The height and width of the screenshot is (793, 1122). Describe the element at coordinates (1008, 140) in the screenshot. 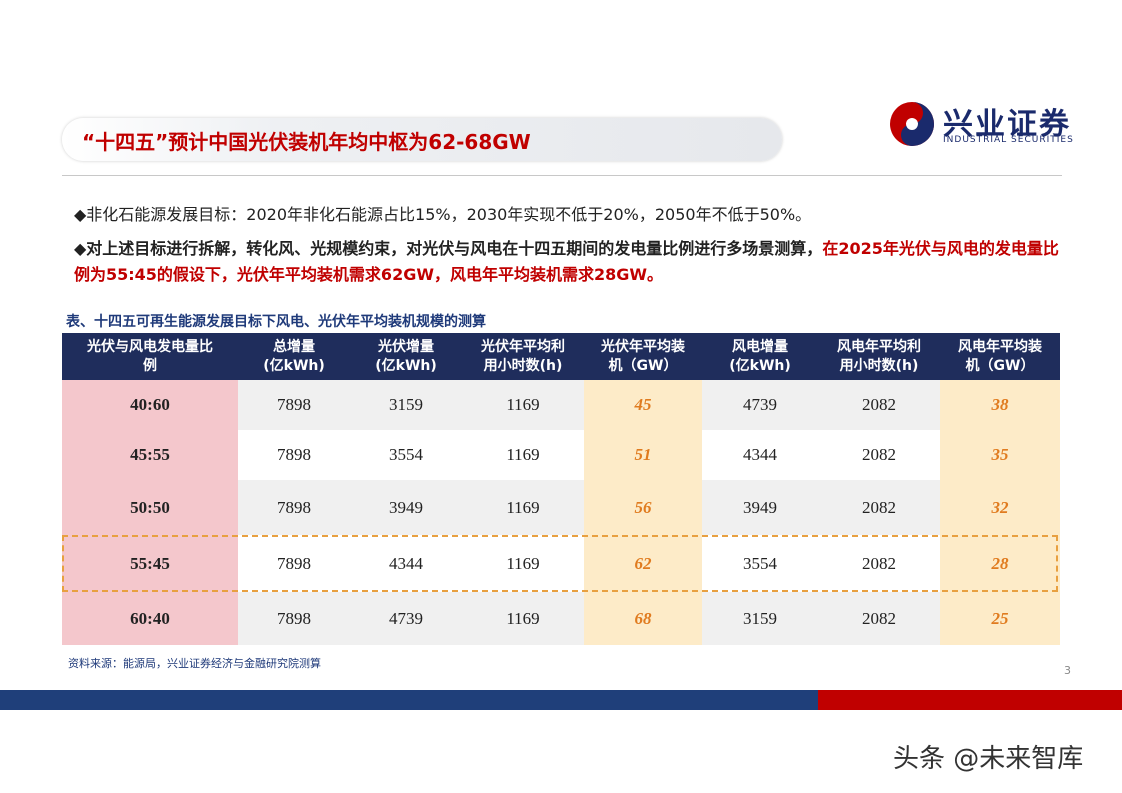

I see `logo-english: INDUSTRIAL SECURITIES` at that location.